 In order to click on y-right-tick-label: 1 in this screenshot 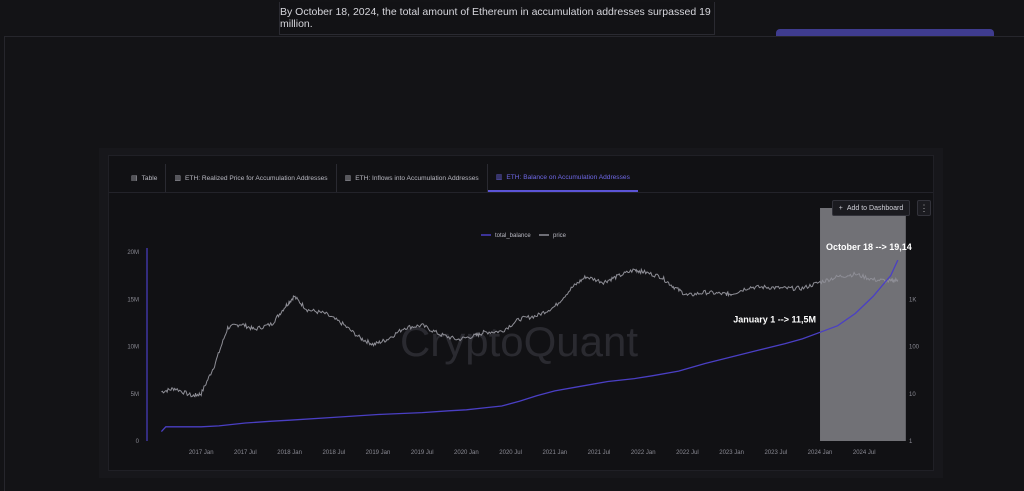, I will do `click(911, 442)`.